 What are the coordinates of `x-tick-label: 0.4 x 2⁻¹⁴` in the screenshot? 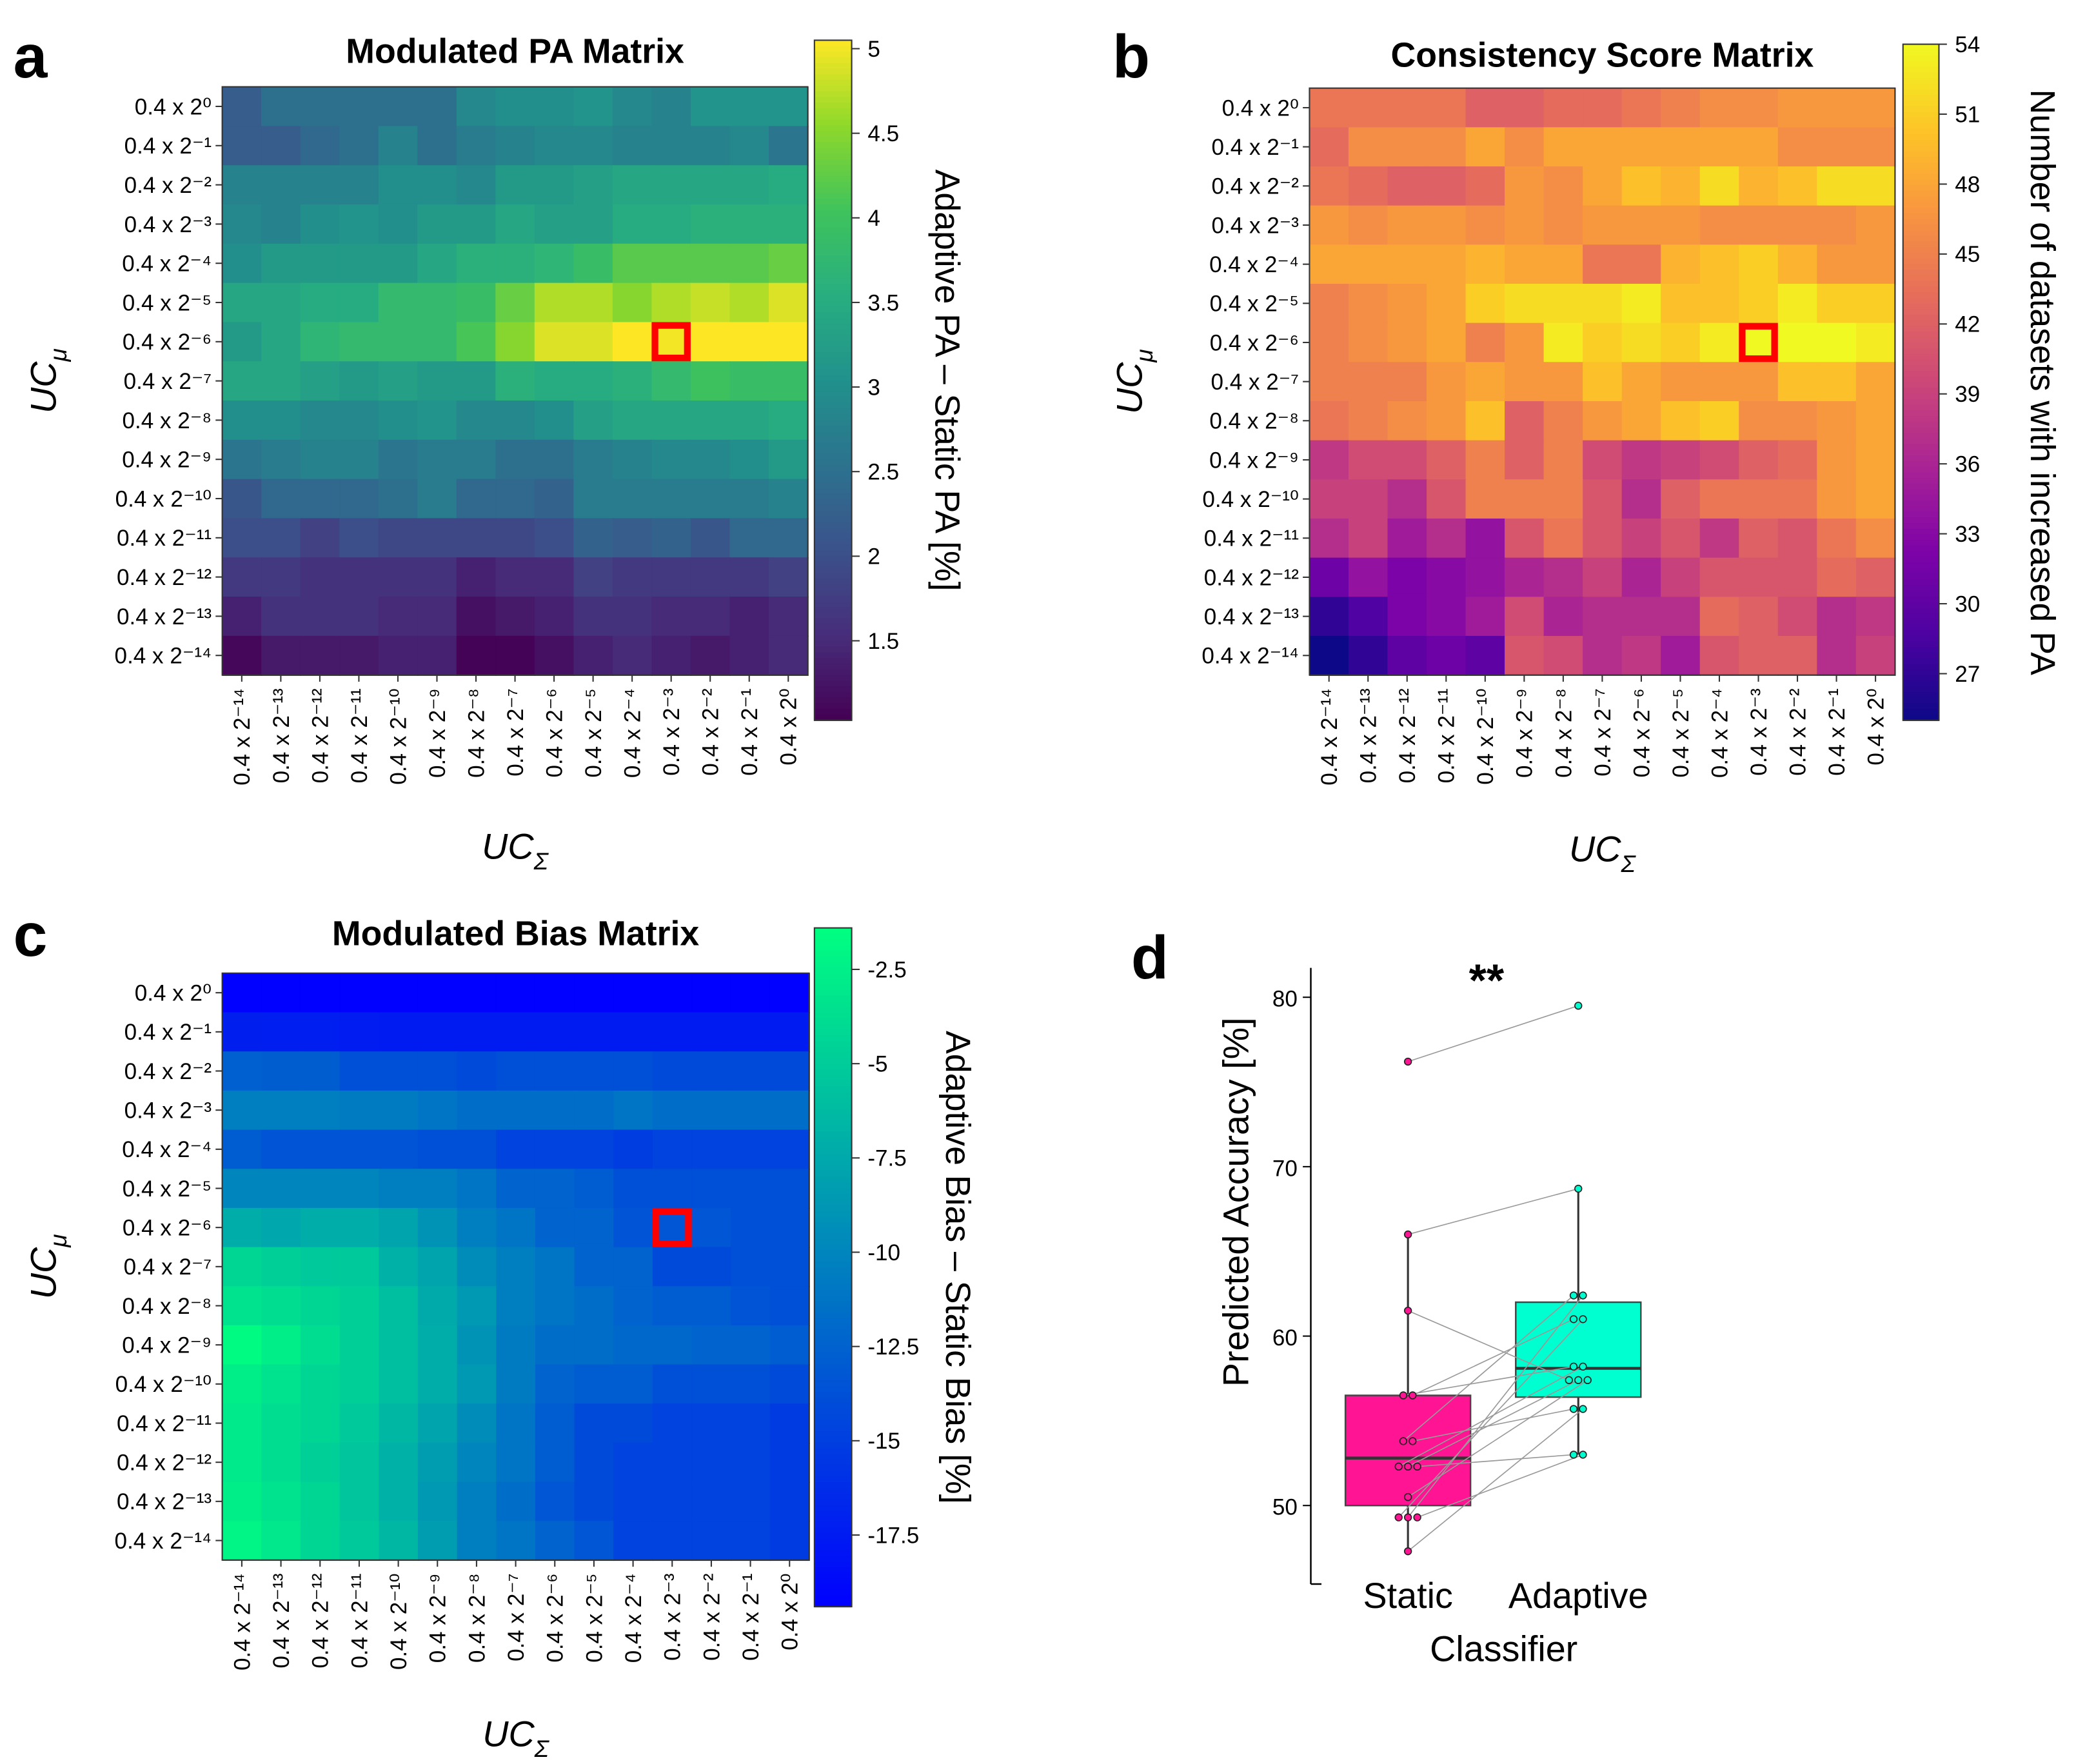 It's located at (1330, 737).